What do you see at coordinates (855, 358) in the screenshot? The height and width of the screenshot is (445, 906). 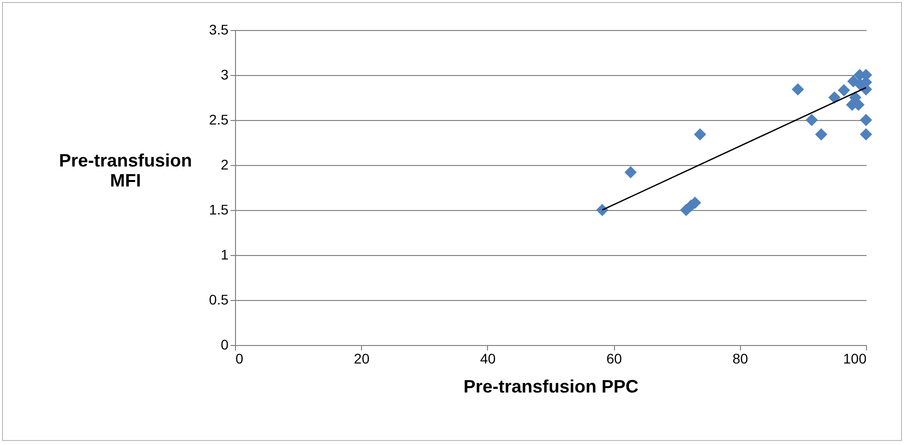 I see `x-tick-label: 100` at bounding box center [855, 358].